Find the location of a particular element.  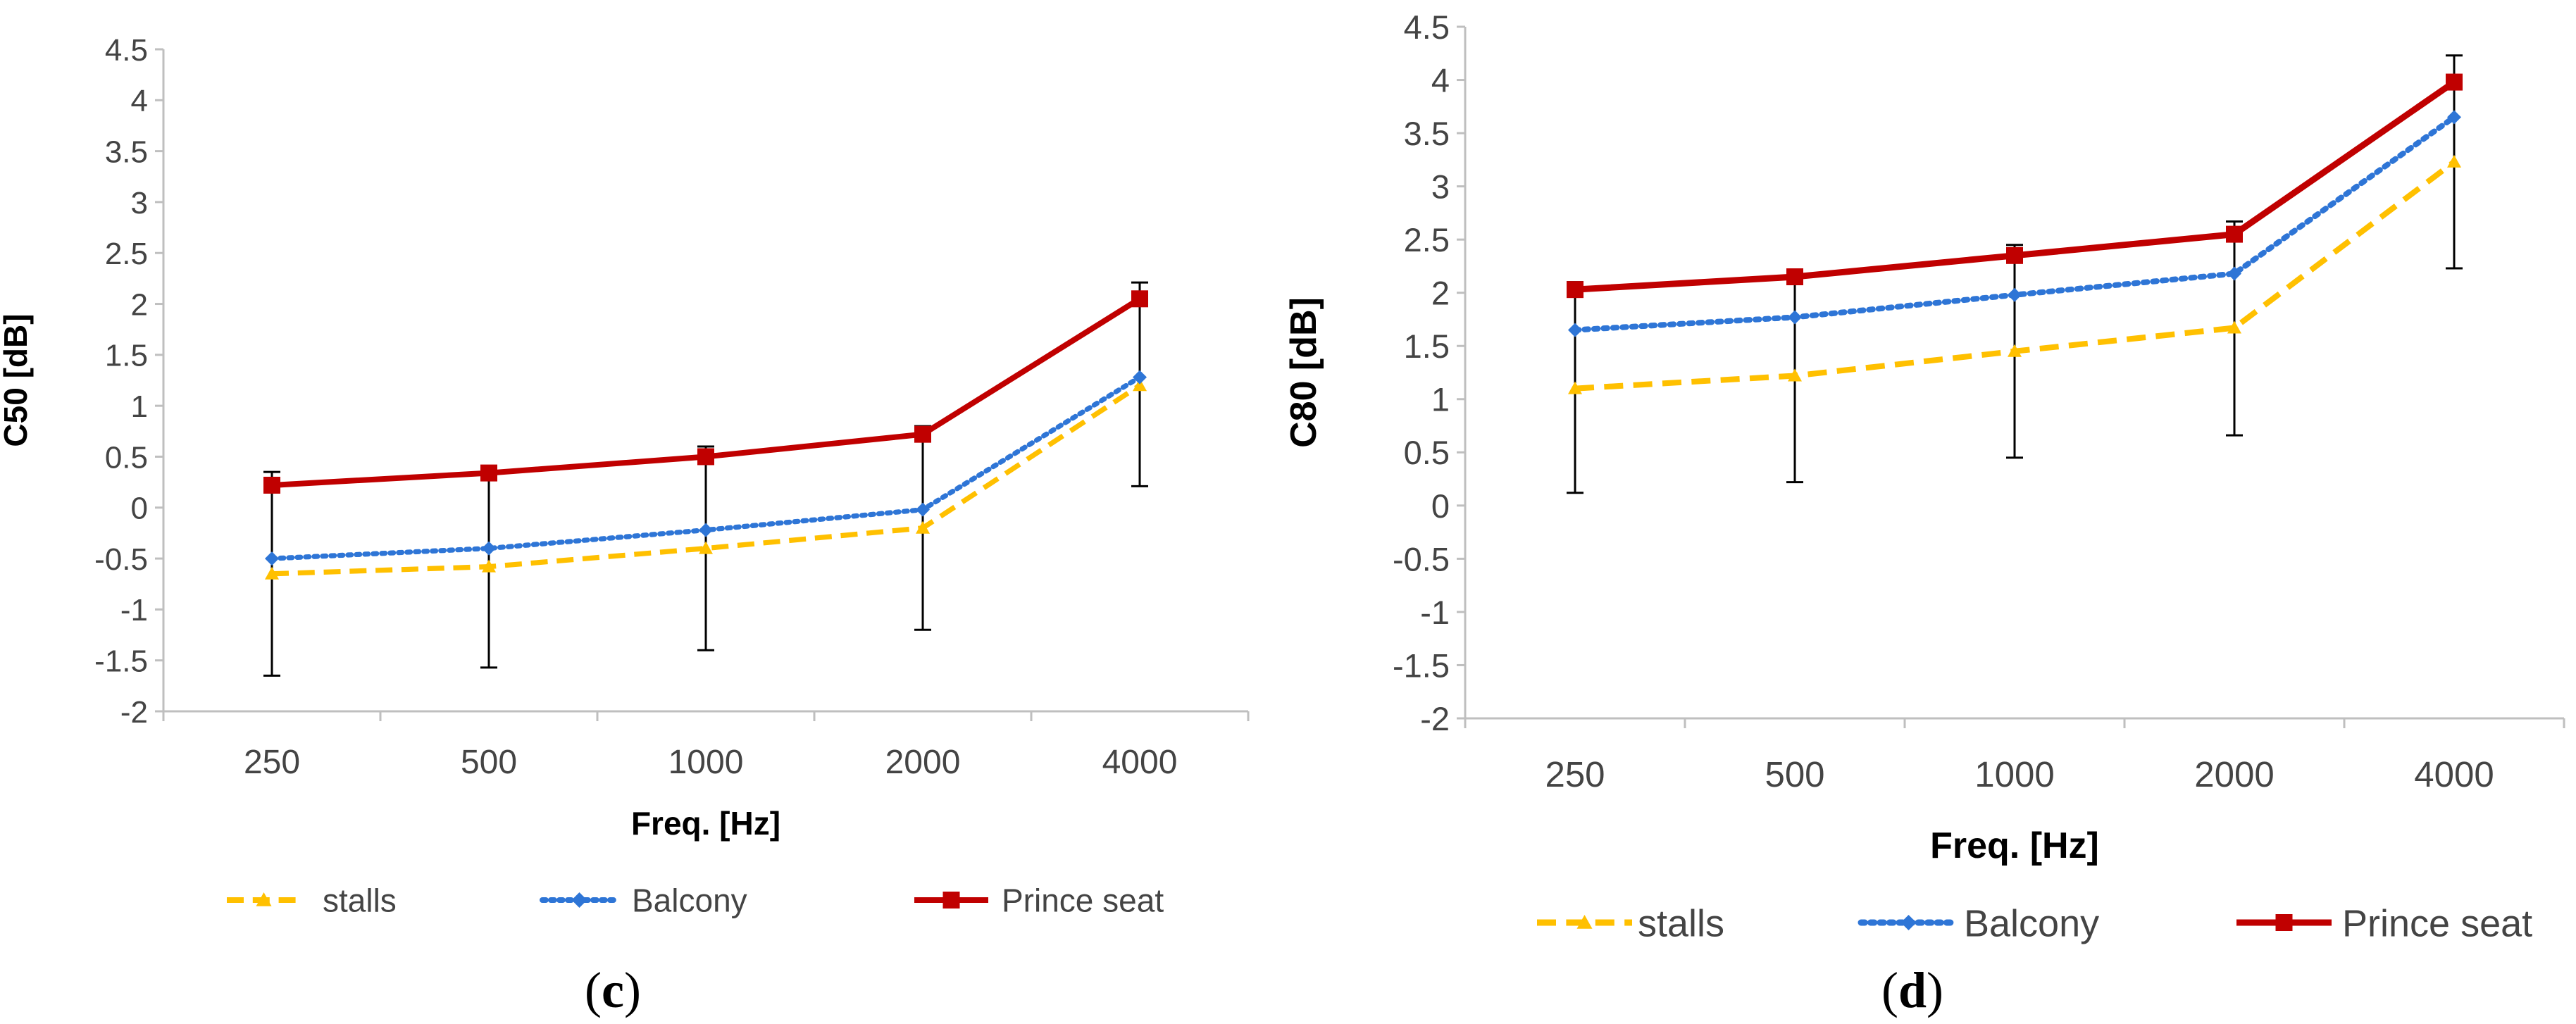

y-axis-title: C80 [dB] is located at coordinates (1303, 372).